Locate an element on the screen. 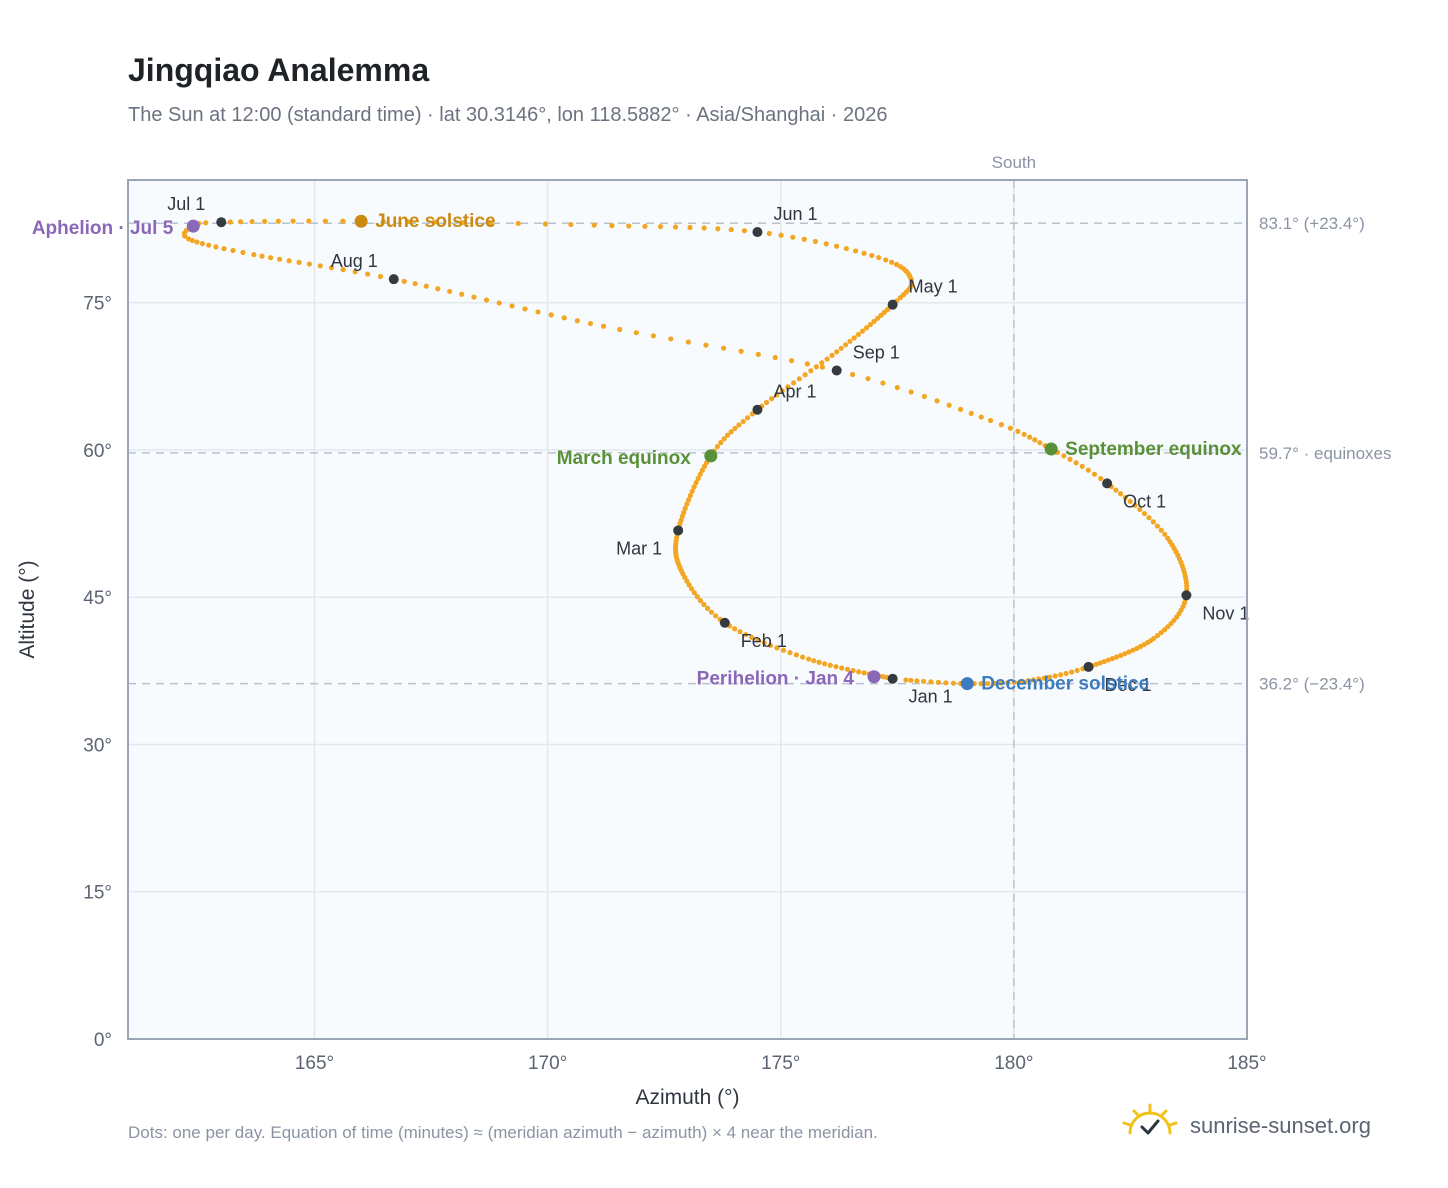 The image size is (1448, 1188). month-marker-label: Oct 1 is located at coordinates (1144, 501).